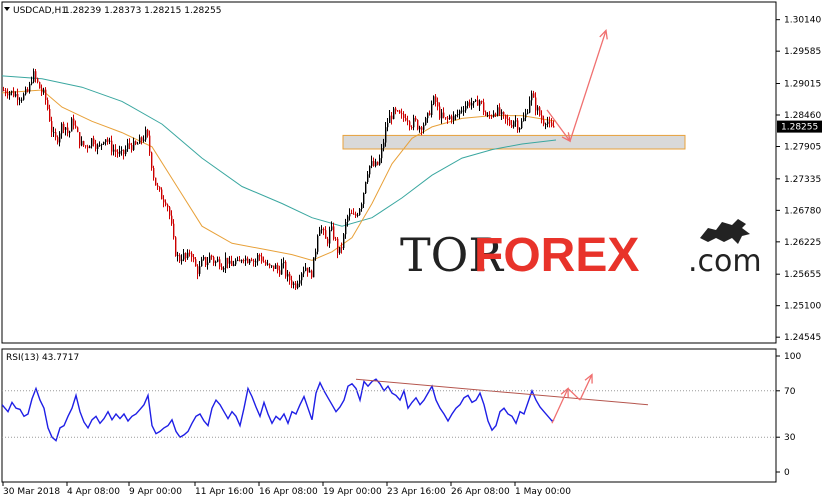 The width and height of the screenshot is (822, 501). I want to click on price-tick-label: 1.24545, so click(802, 338).